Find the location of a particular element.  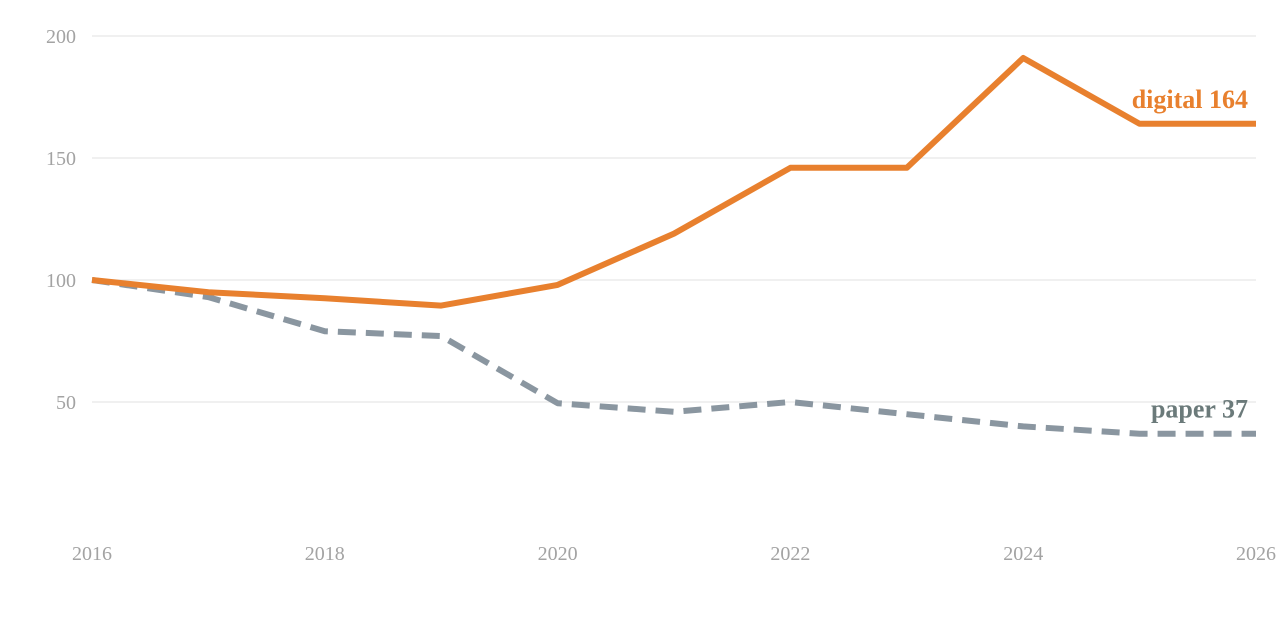

x-tick-label: 2024 is located at coordinates (1023, 554).